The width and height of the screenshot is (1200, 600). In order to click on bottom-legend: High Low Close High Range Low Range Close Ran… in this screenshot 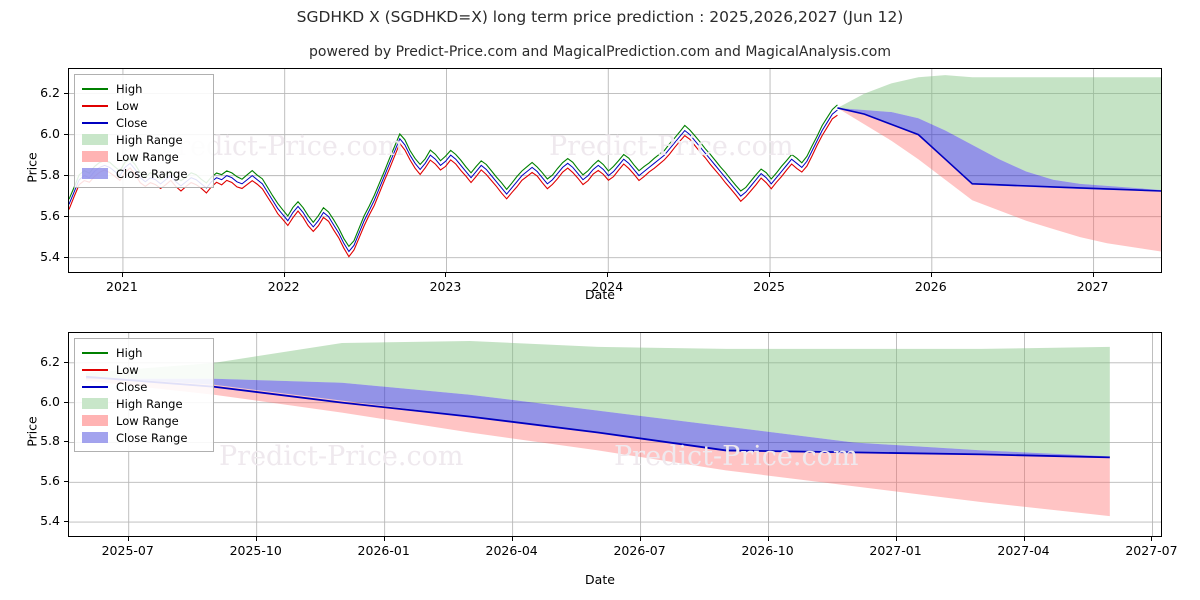, I will do `click(144, 395)`.